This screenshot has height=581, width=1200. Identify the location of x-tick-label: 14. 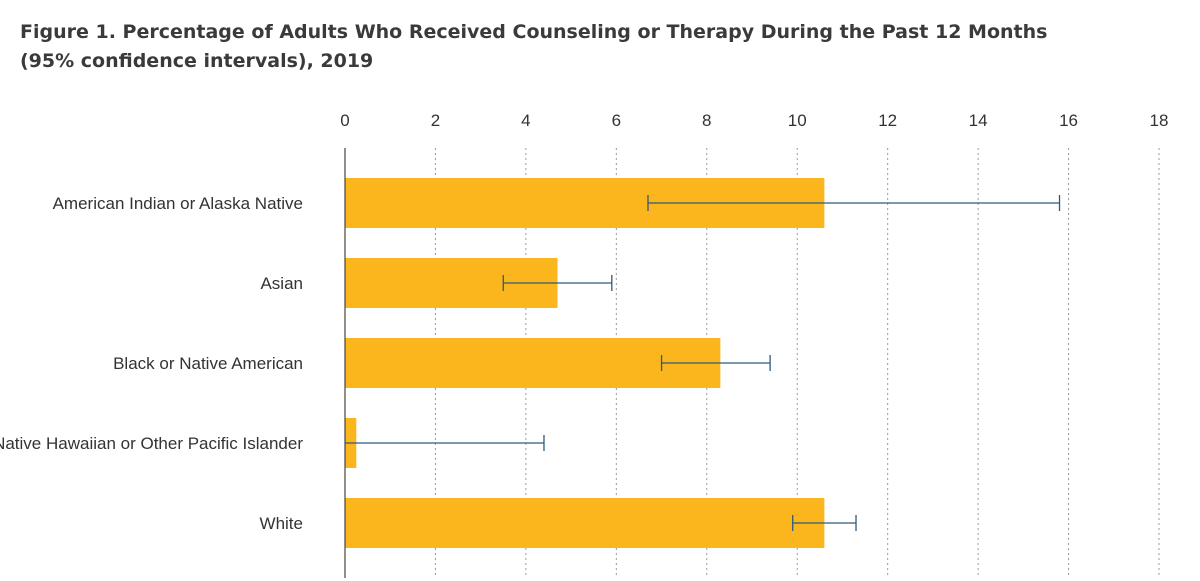
(978, 120).